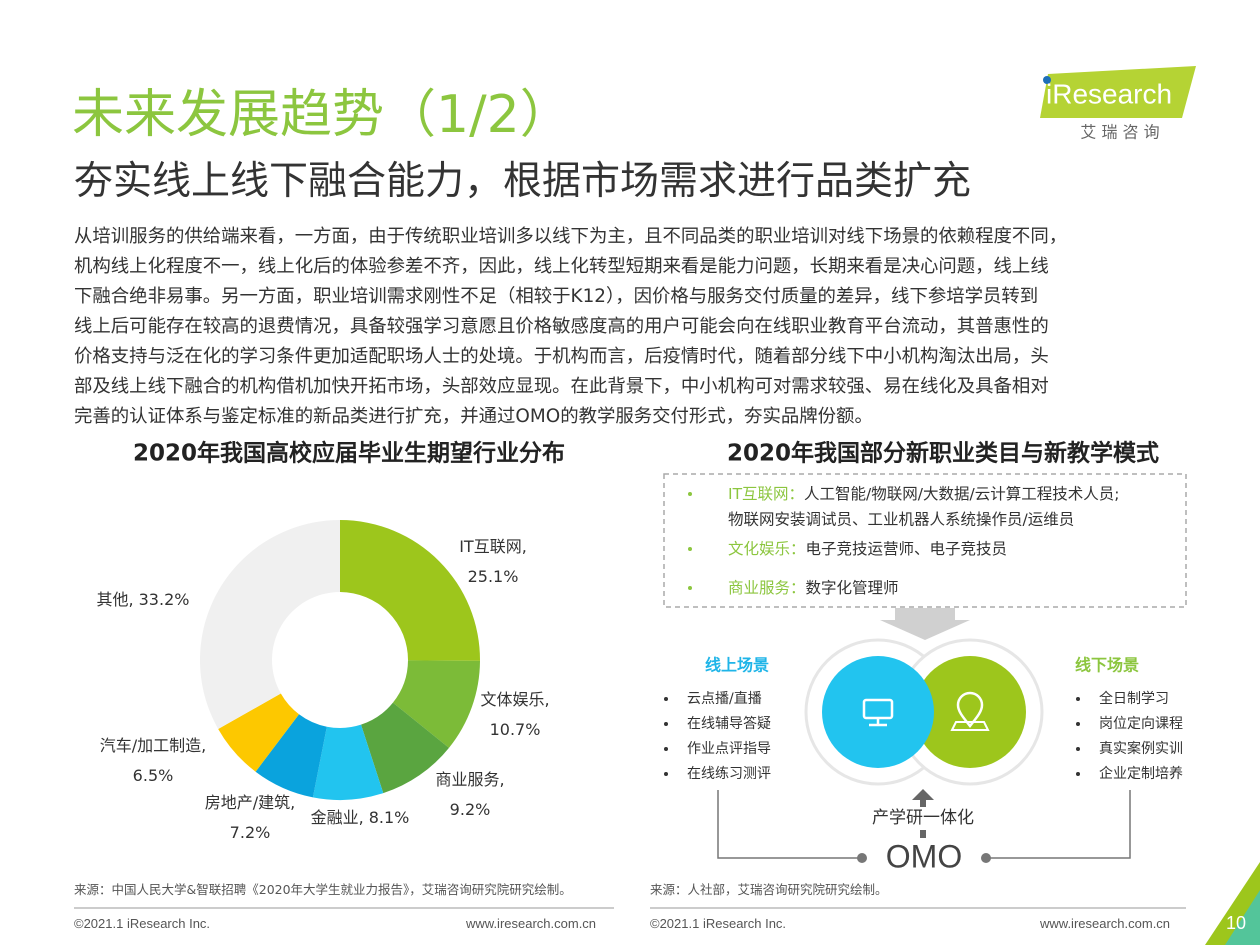  Describe the element at coordinates (164, 599) in the screenshot. I see `value-label: 33.2%` at that location.